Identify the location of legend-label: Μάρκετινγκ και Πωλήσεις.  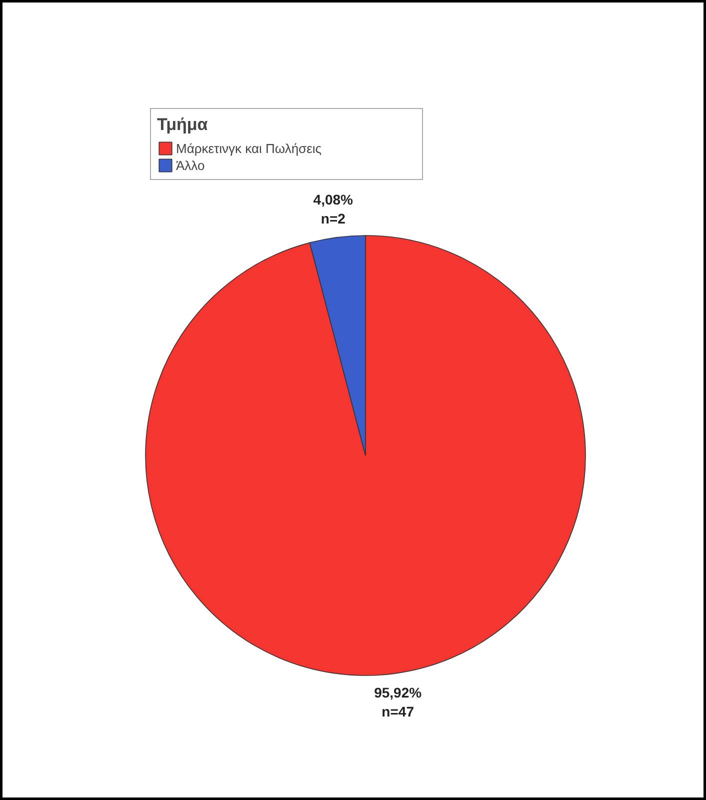
(249, 148).